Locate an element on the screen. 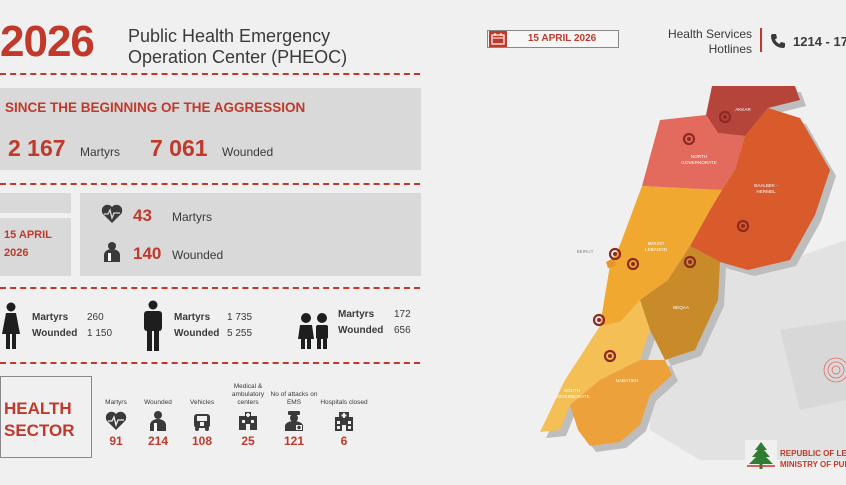 The width and height of the screenshot is (846, 485). map-region-baalbek-hermel is located at coordinates (760, 189).